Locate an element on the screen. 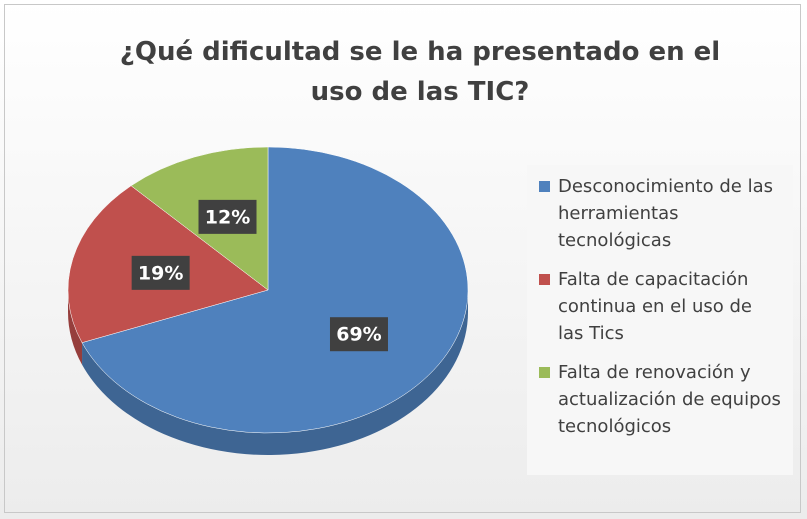 This screenshot has height=519, width=807. data-label: 69% is located at coordinates (358, 335).